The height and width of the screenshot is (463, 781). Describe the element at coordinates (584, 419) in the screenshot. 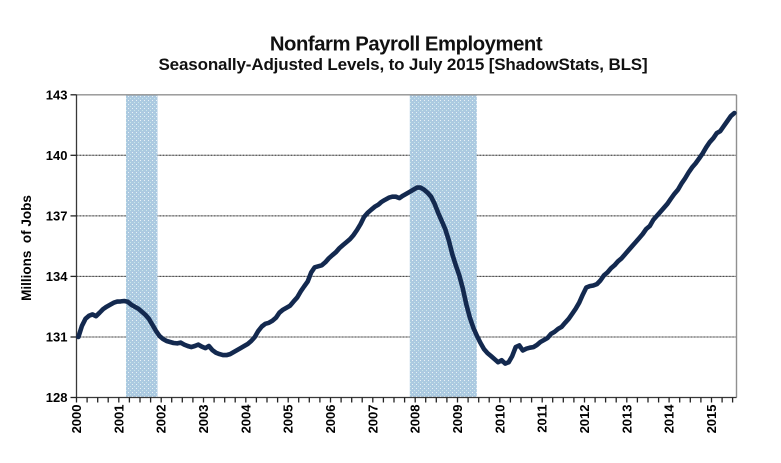

I see `svg-text: 2012` at that location.